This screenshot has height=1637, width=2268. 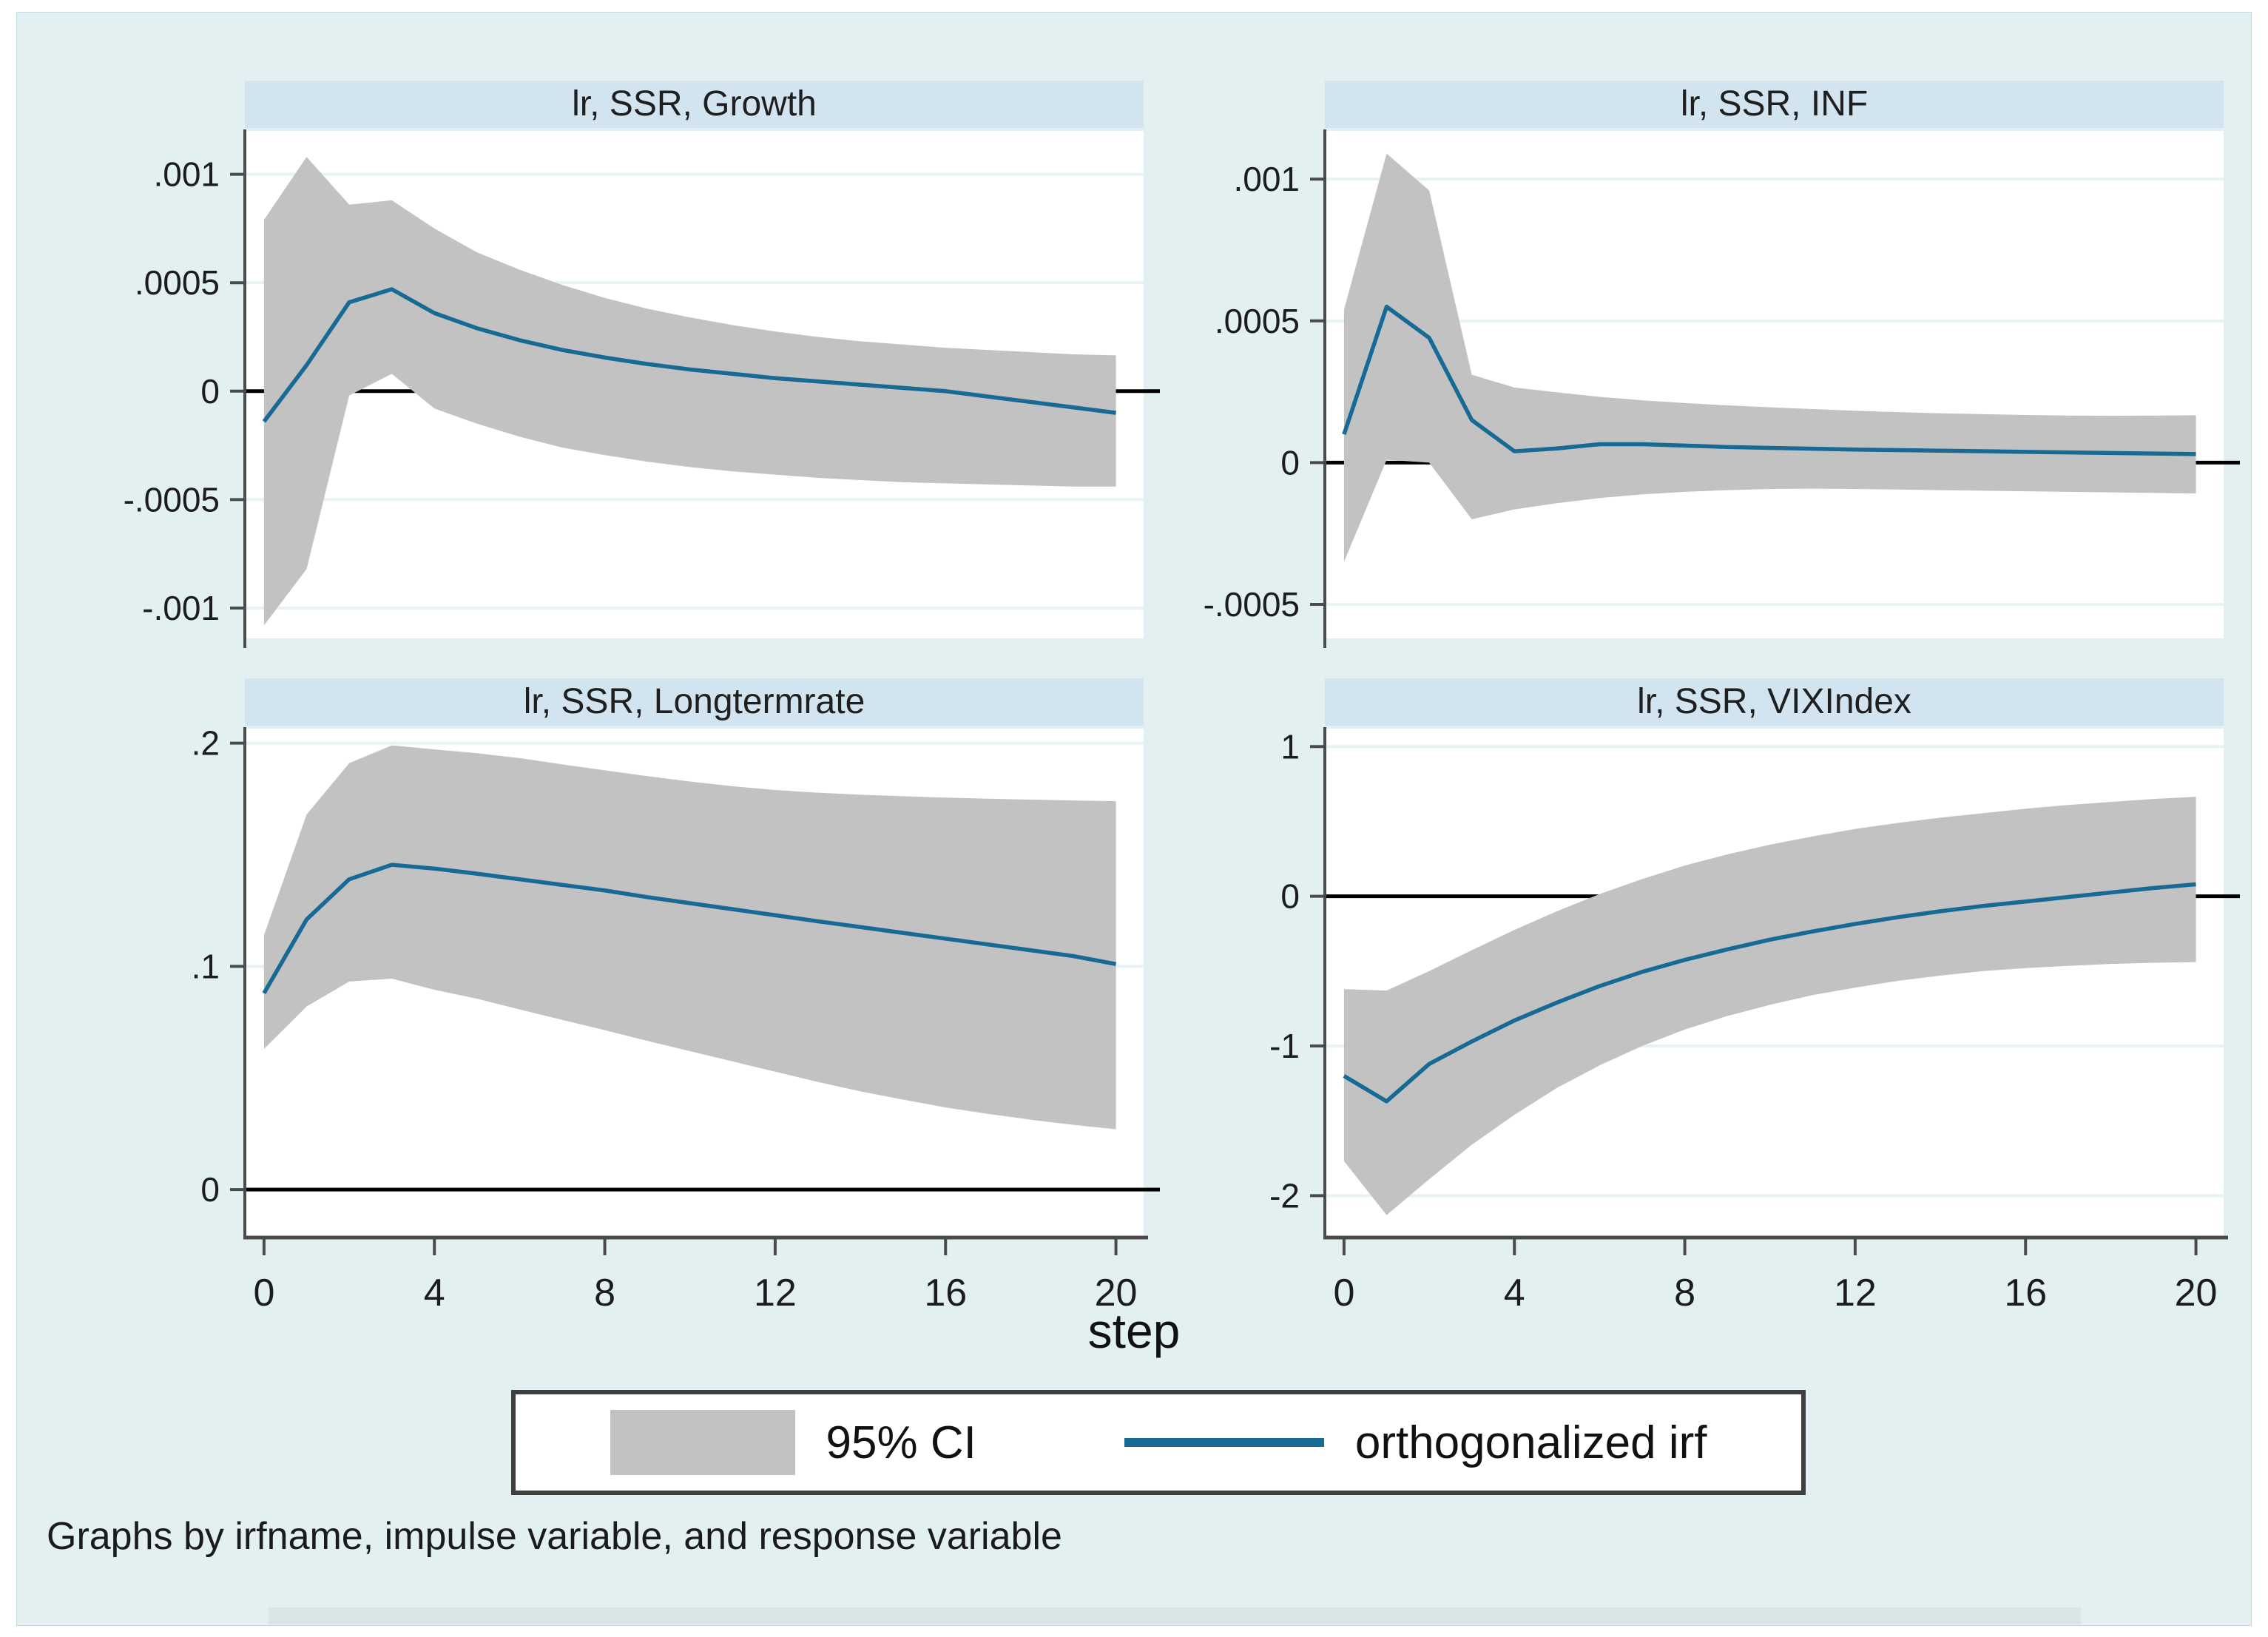 I want to click on ci-legend-label: 95% CI, so click(x=901, y=1442).